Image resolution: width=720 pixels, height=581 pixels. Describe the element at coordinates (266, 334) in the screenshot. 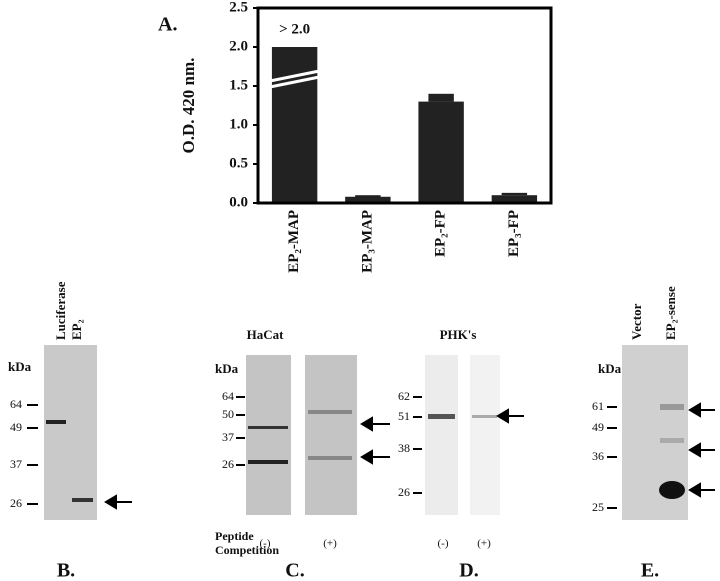

I see `blot-title: HaCat` at that location.